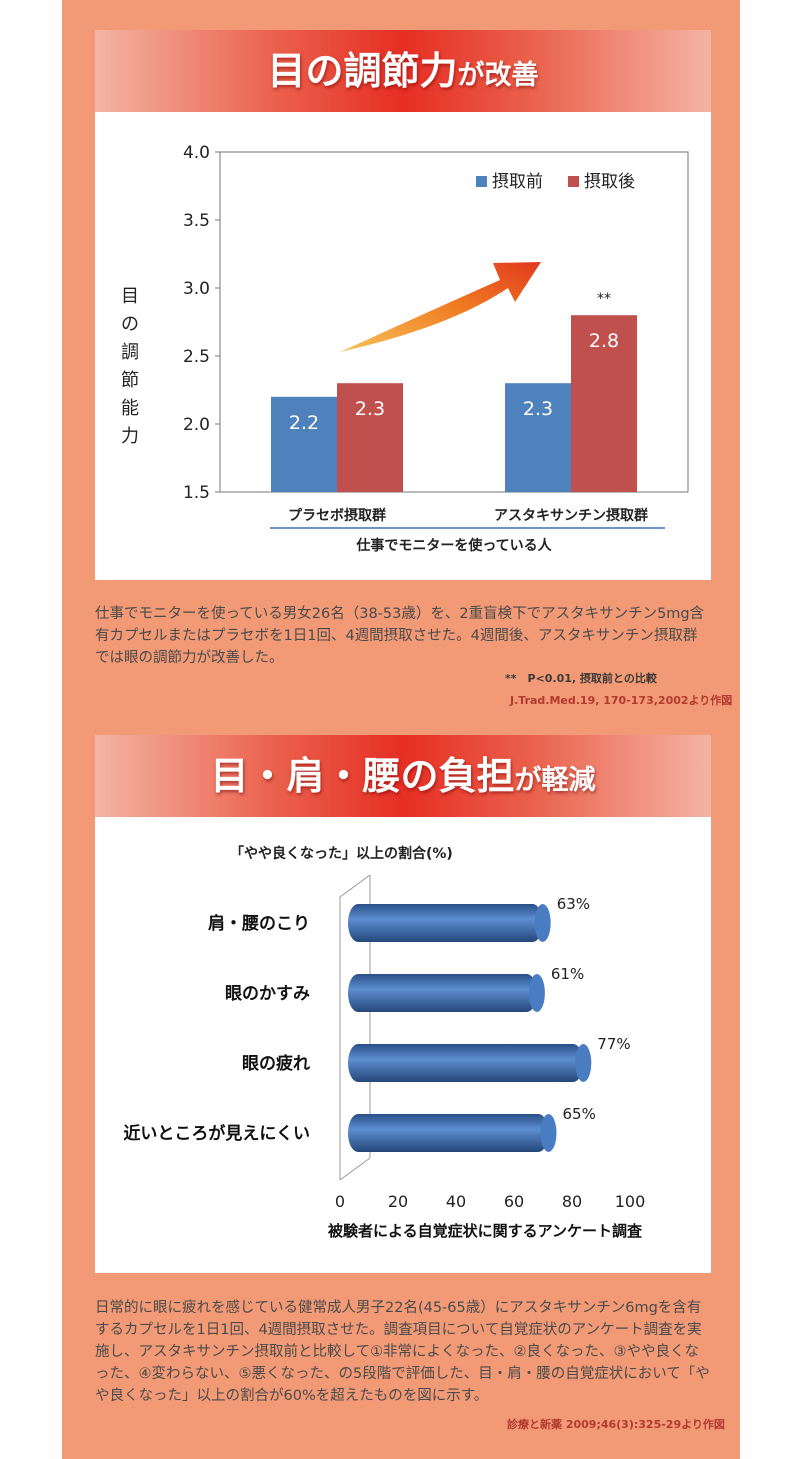  What do you see at coordinates (259, 923) in the screenshot?
I see `symptom-category-label: 肩・腰のこり` at bounding box center [259, 923].